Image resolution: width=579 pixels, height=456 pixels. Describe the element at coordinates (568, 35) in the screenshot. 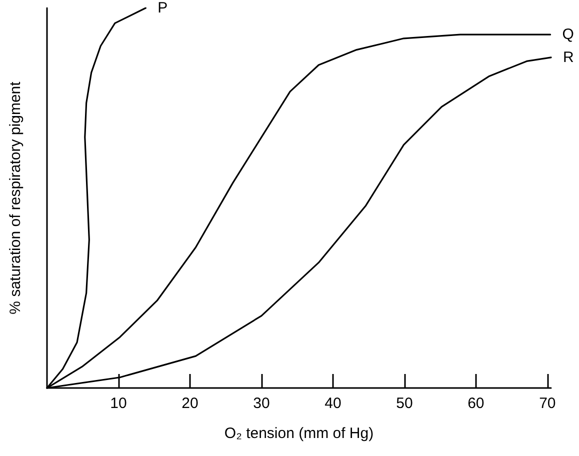

I see `series-label: Q` at that location.